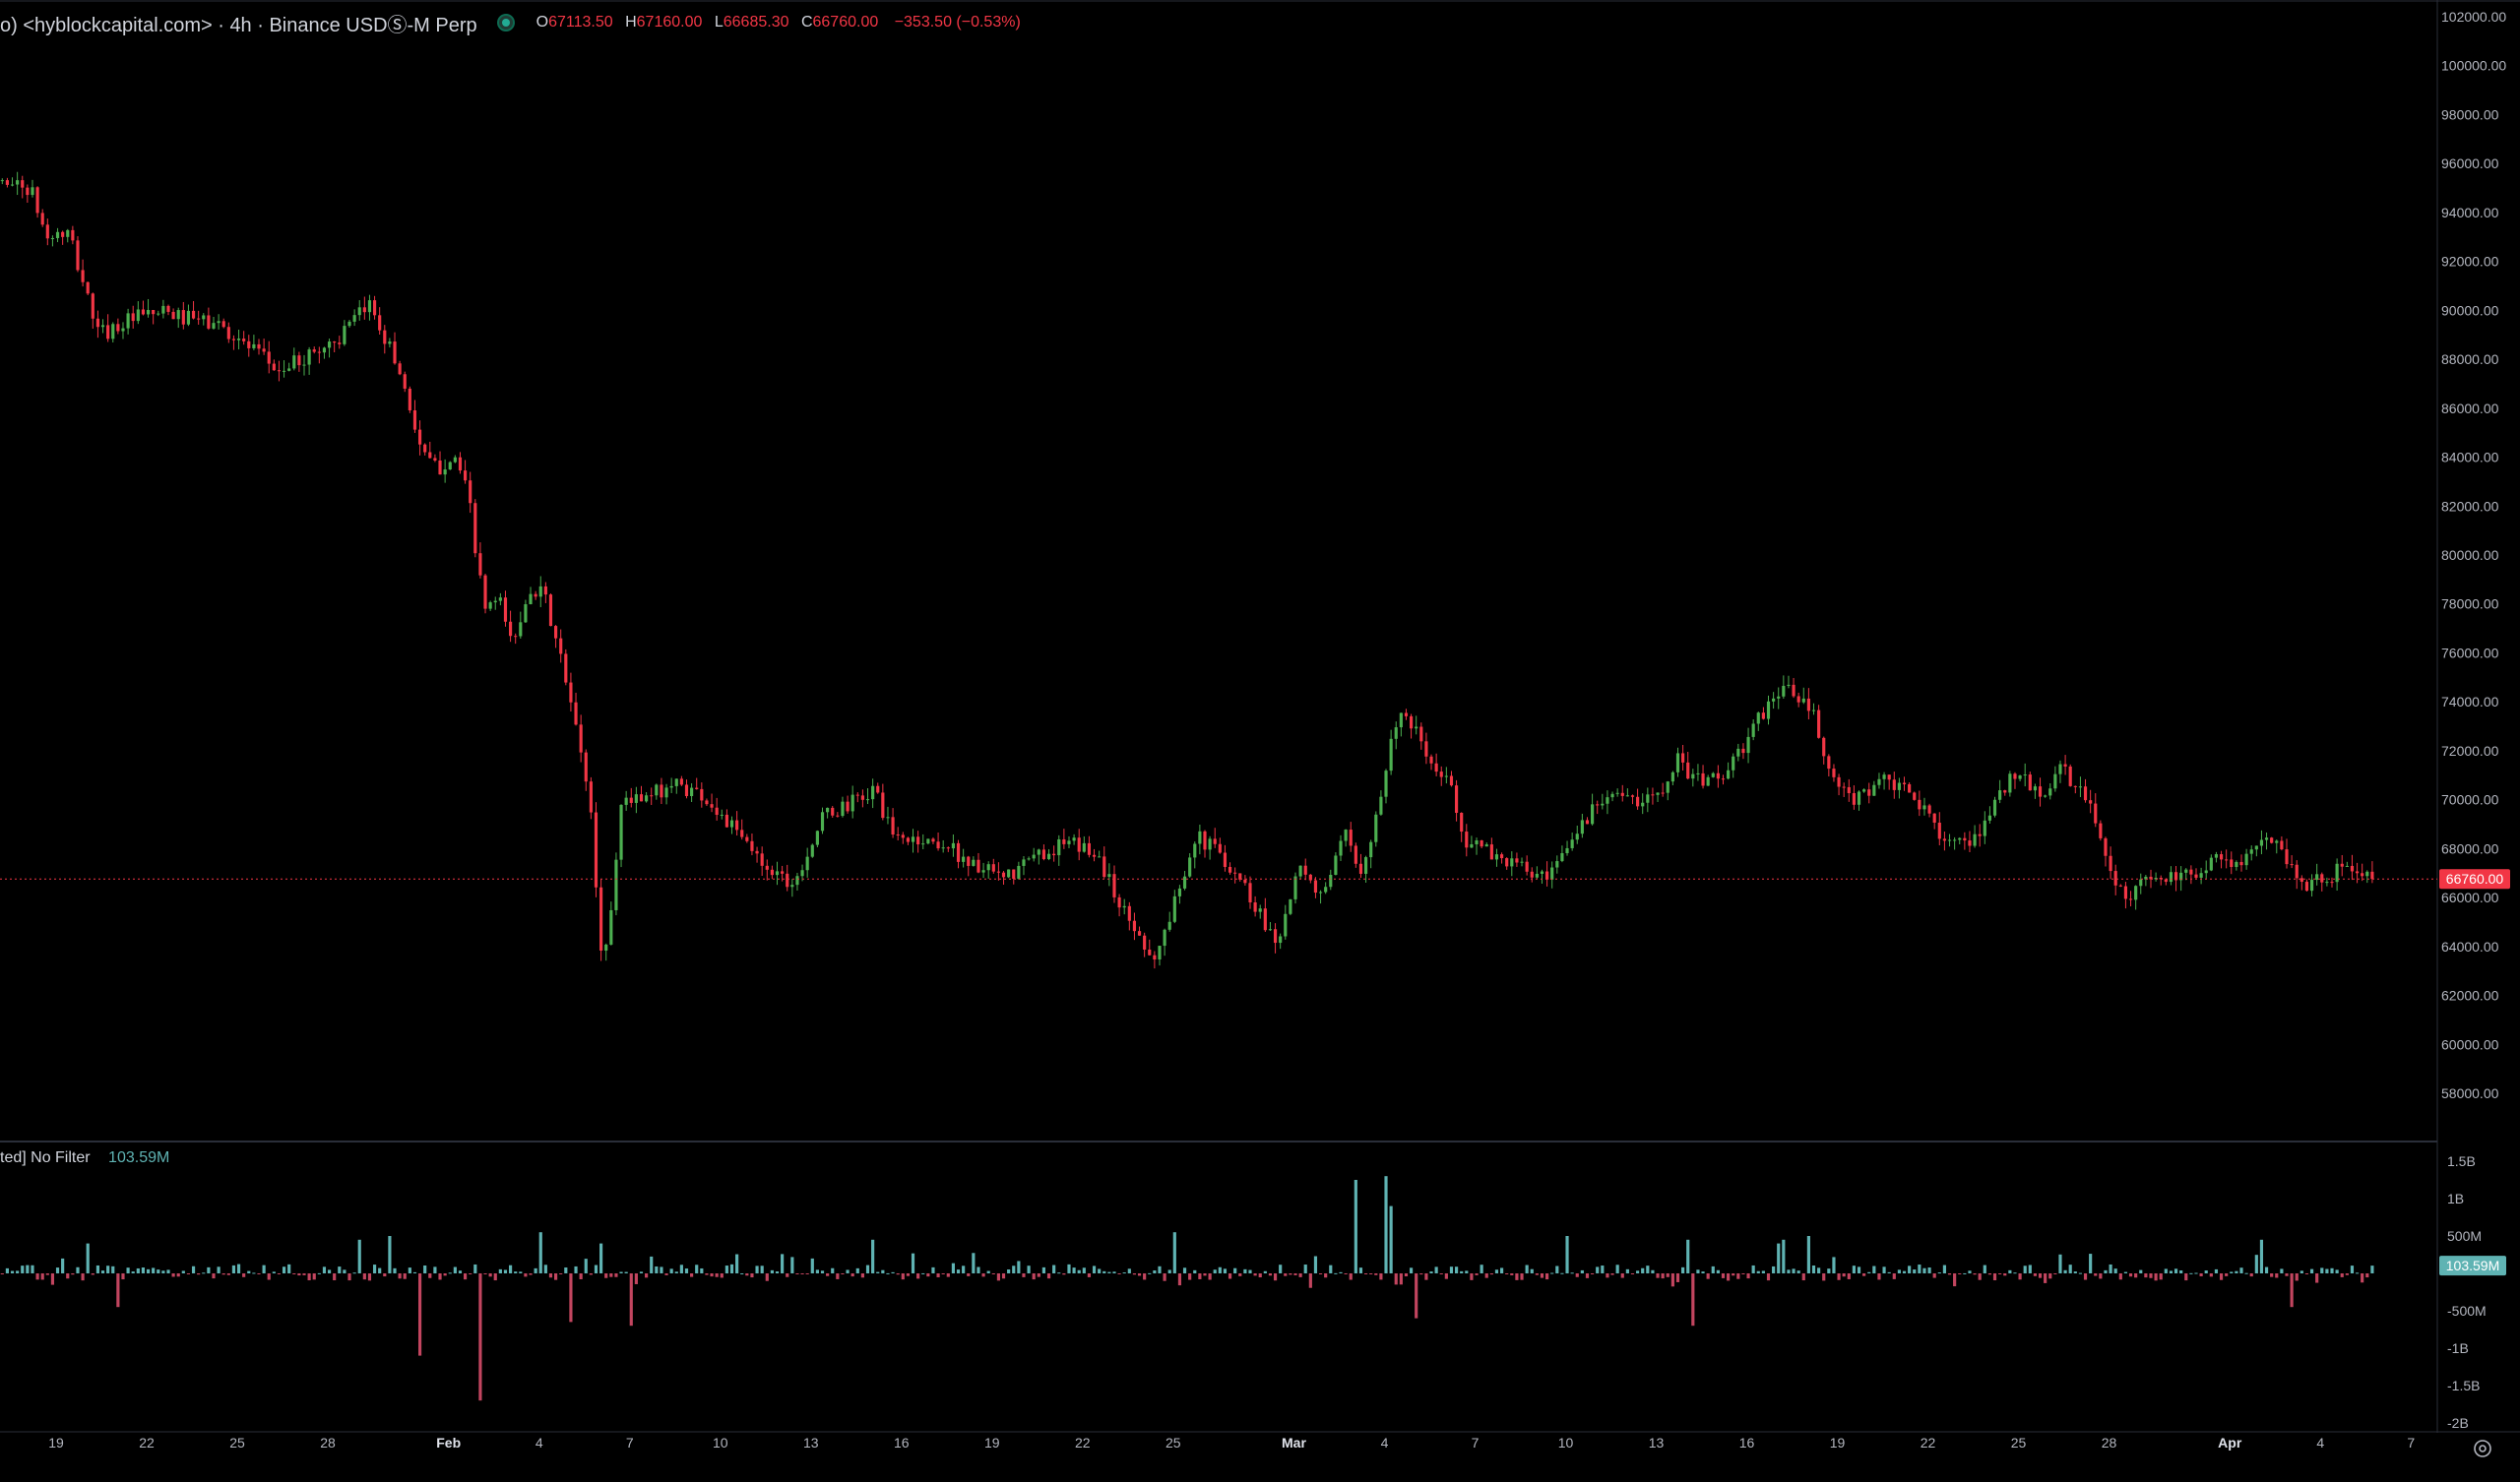 This screenshot has width=2520, height=1482. Describe the element at coordinates (2230, 1443) in the screenshot. I see `date-tick-label: Apr` at that location.